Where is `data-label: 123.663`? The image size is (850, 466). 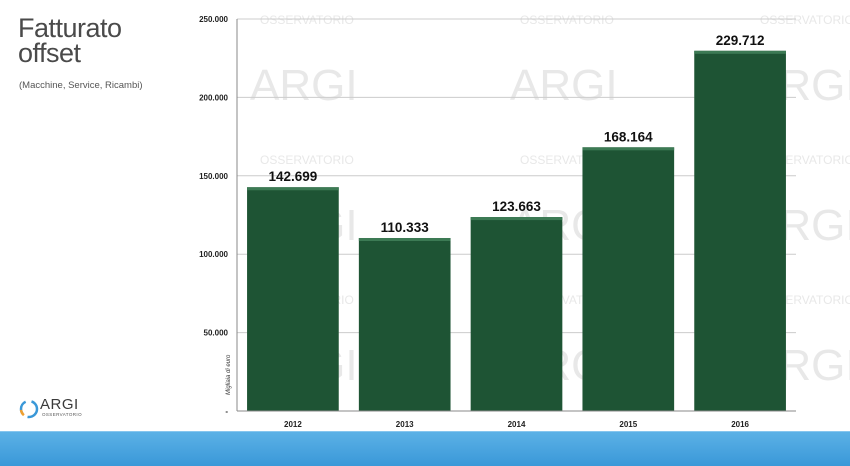
data-label: 123.663 is located at coordinates (516, 206).